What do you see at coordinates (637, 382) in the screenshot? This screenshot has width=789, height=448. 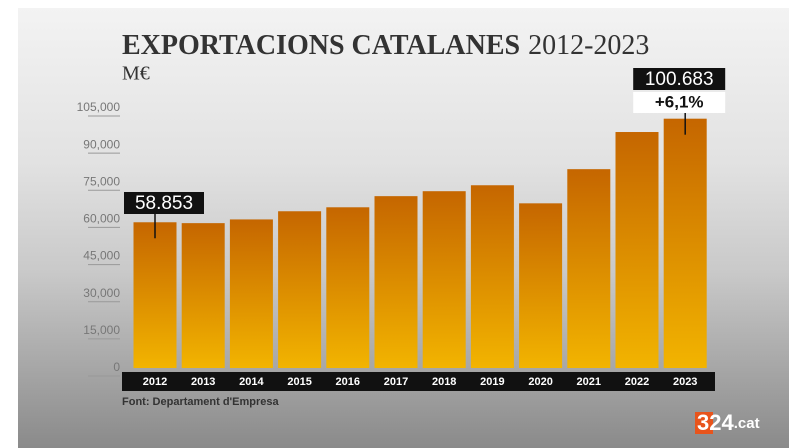 I see `x-tick-label: 2022` at bounding box center [637, 382].